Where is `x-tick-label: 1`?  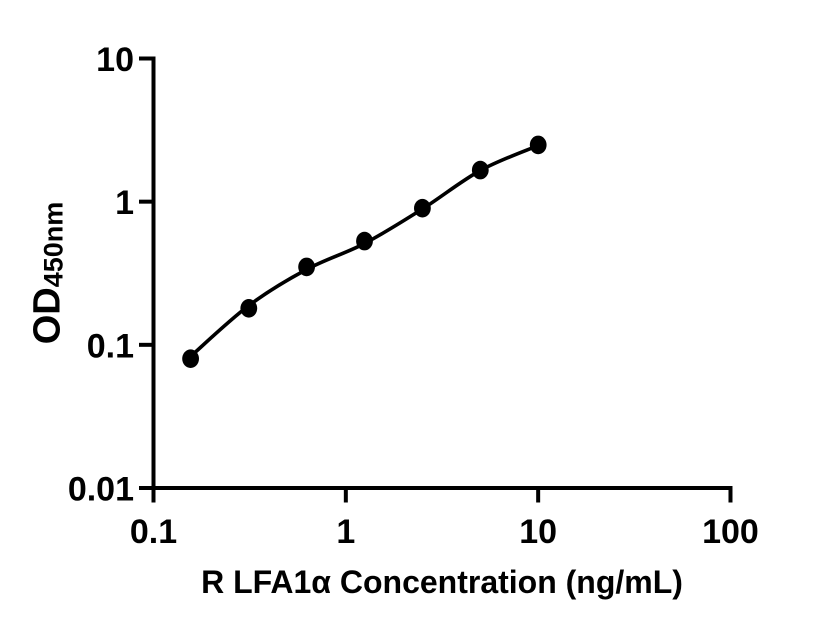
x-tick-label: 1 is located at coordinates (345, 532).